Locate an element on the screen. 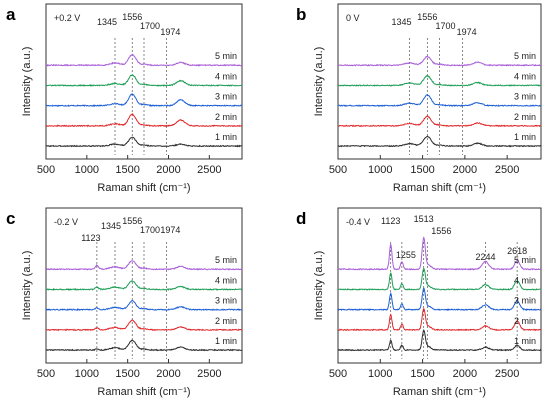  panel-letter: b is located at coordinates (301, 14).